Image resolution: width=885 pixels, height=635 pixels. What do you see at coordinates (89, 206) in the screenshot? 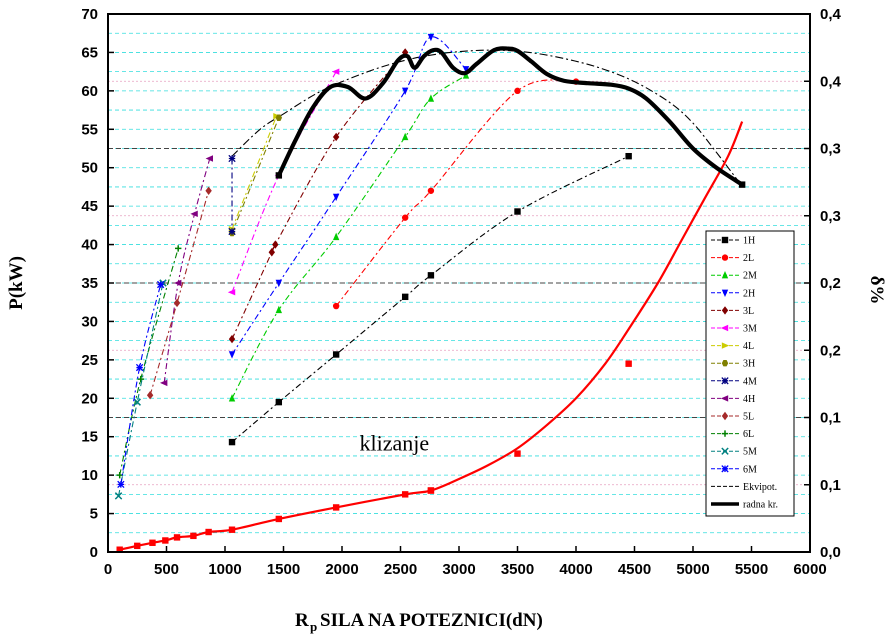
I see `y-tick-label: 45` at bounding box center [89, 206].